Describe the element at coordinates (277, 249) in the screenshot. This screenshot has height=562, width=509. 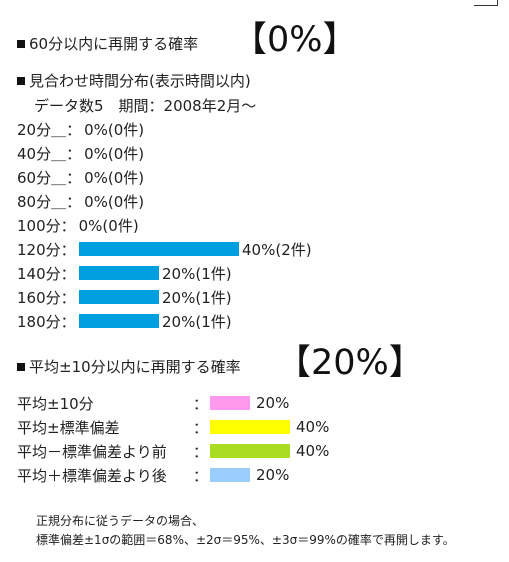
I see `distribution-row-value: 40%(2件)` at that location.